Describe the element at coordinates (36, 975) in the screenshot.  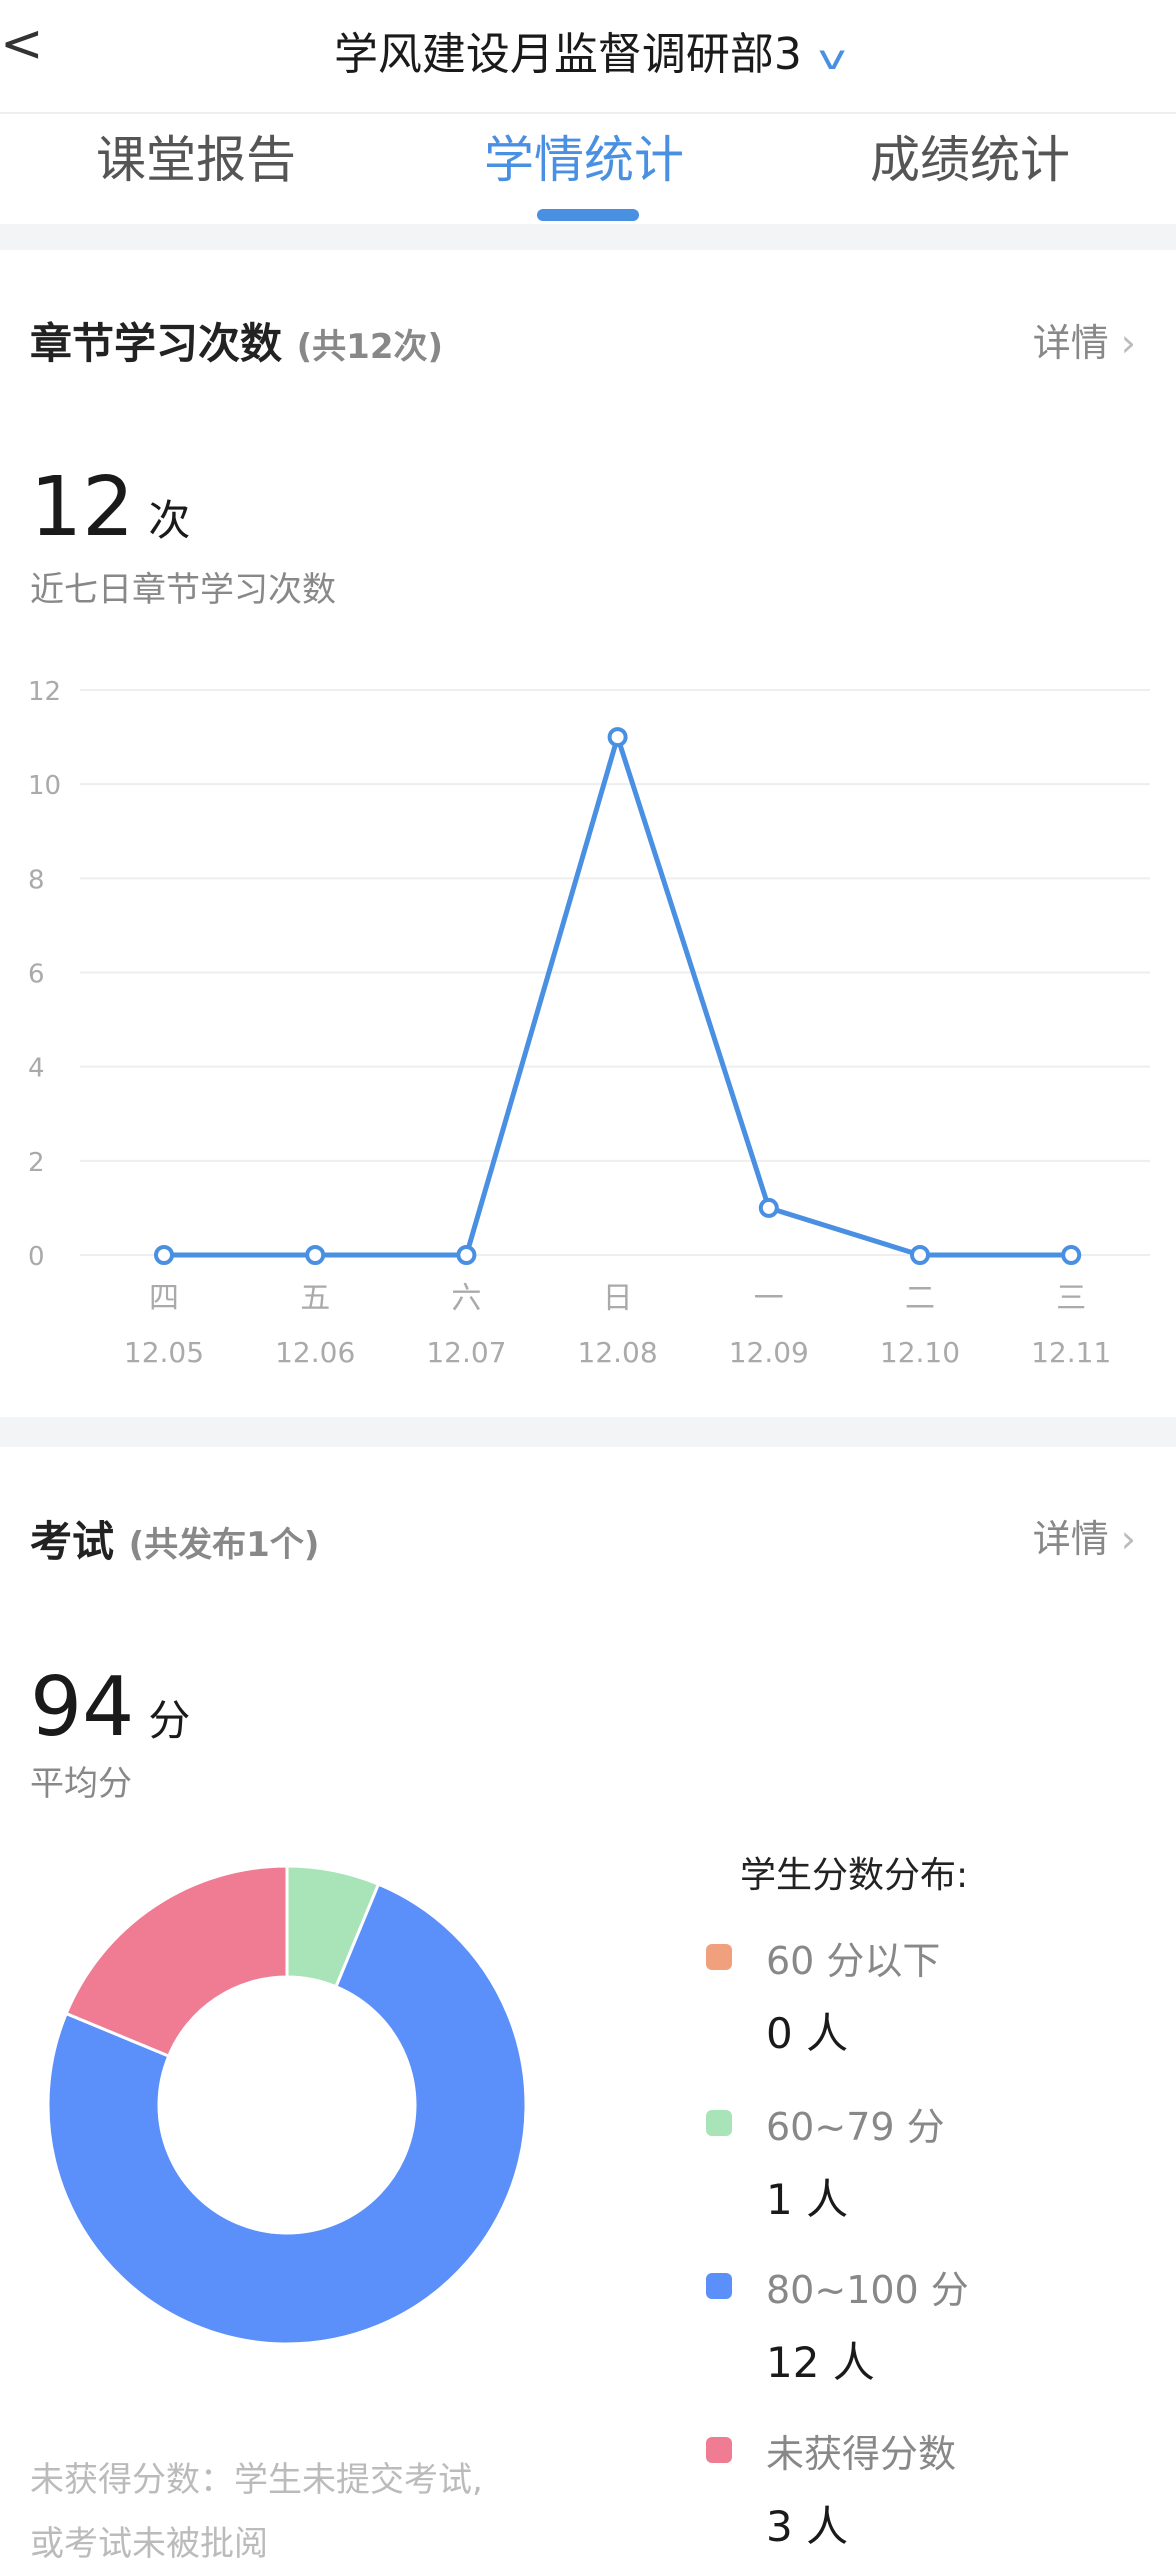
I see `y-tick-label: 6` at that location.